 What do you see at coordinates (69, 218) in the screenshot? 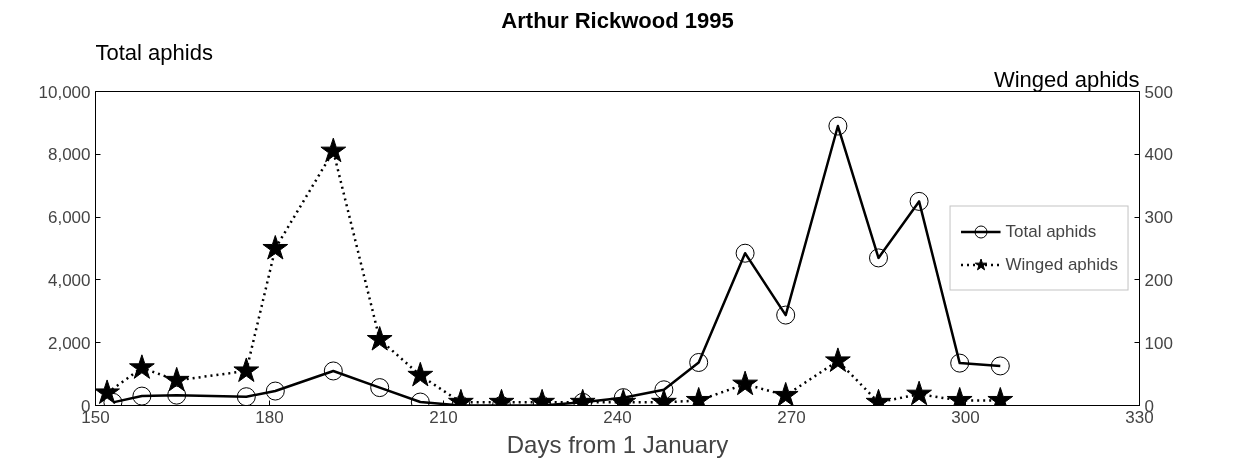
I see `y-tick-label: 6,000` at bounding box center [69, 218].